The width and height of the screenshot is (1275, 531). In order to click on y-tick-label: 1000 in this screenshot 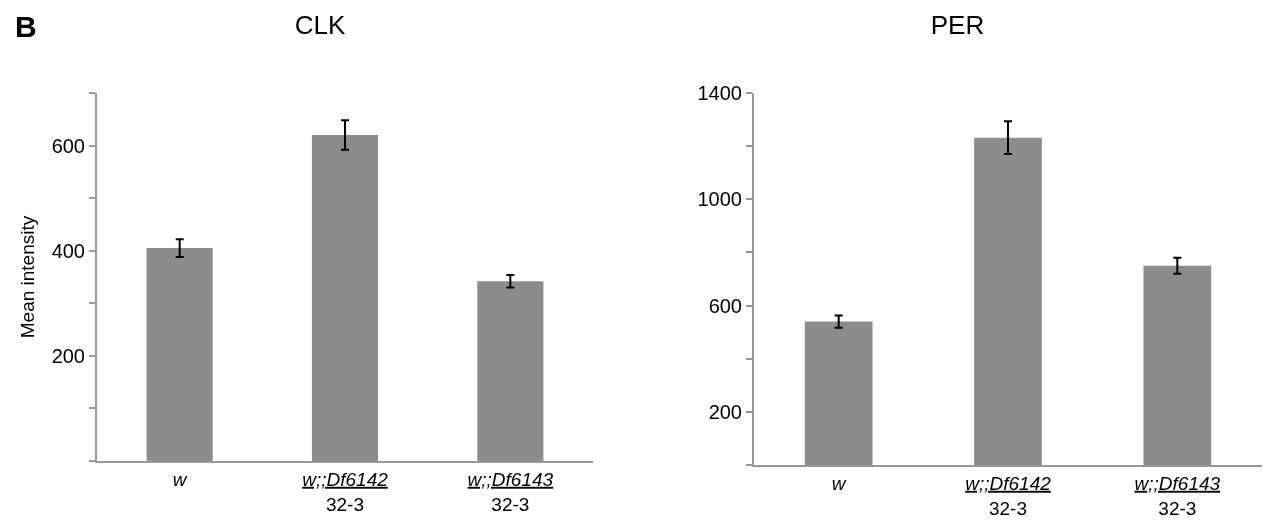, I will do `click(719, 199)`.